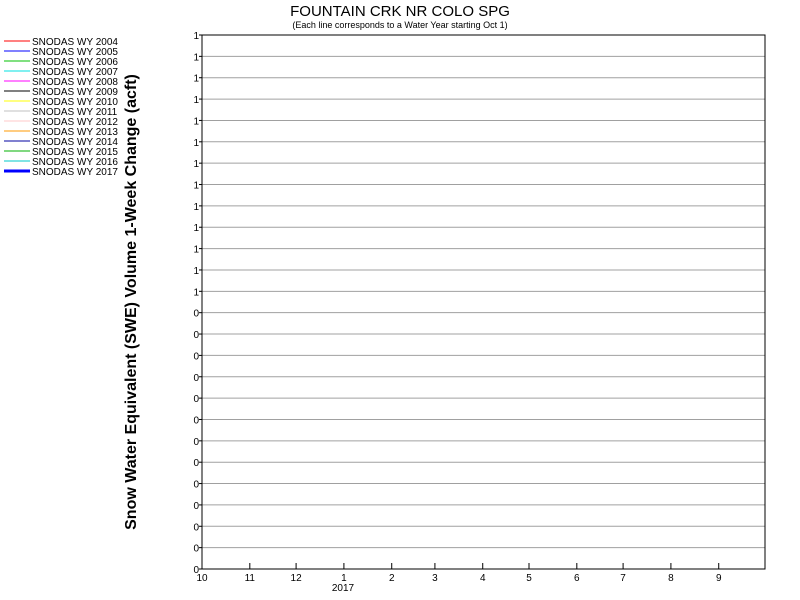  I want to click on y-tick-label-0: 1, so click(196, 36).